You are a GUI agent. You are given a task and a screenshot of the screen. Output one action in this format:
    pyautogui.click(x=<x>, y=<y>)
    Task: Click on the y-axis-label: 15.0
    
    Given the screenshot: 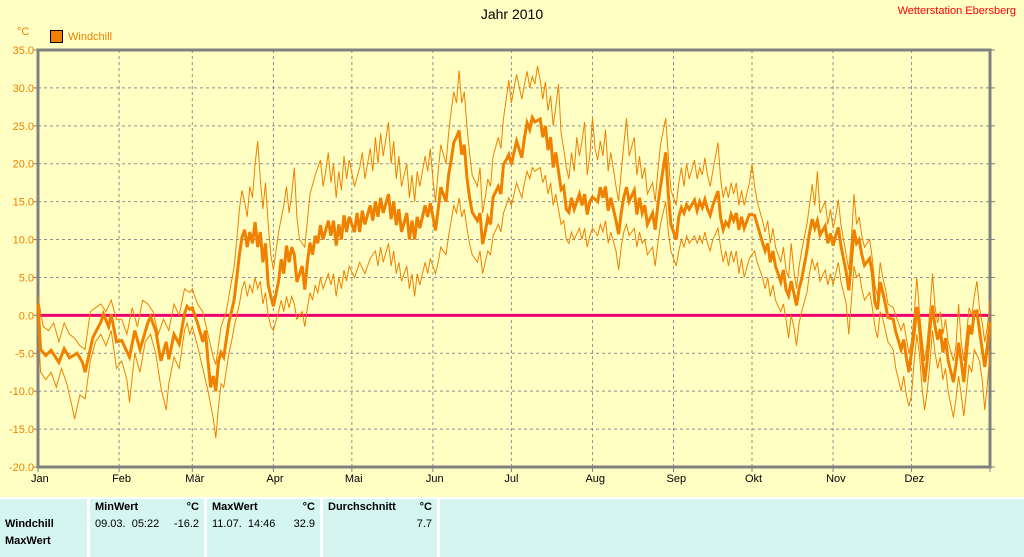 What is the action you would take?
    pyautogui.click(x=23, y=203)
    